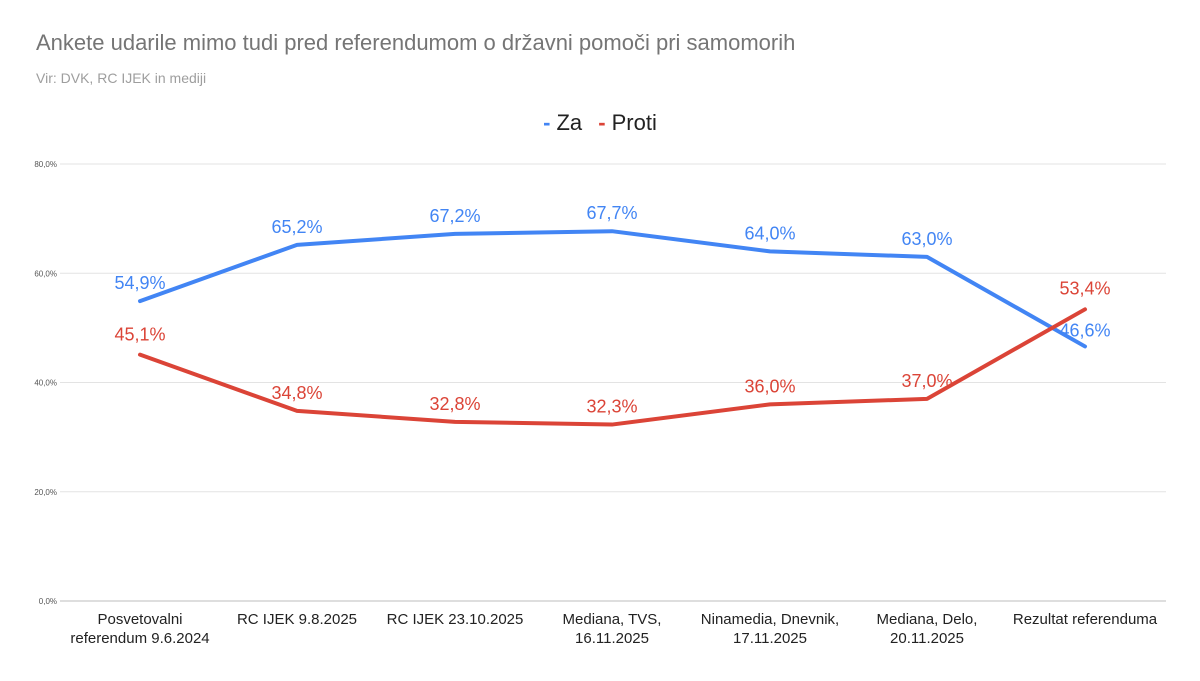 This screenshot has width=1200, height=681. I want to click on y-tick-label: 60,0%, so click(45, 273).